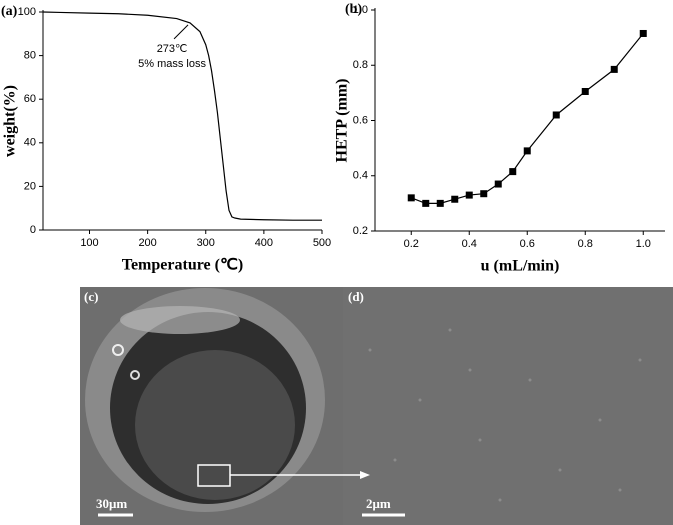 This screenshot has width=673, height=525. Describe the element at coordinates (360, 176) in the screenshot. I see `y-tick-label: 0.4` at that location.